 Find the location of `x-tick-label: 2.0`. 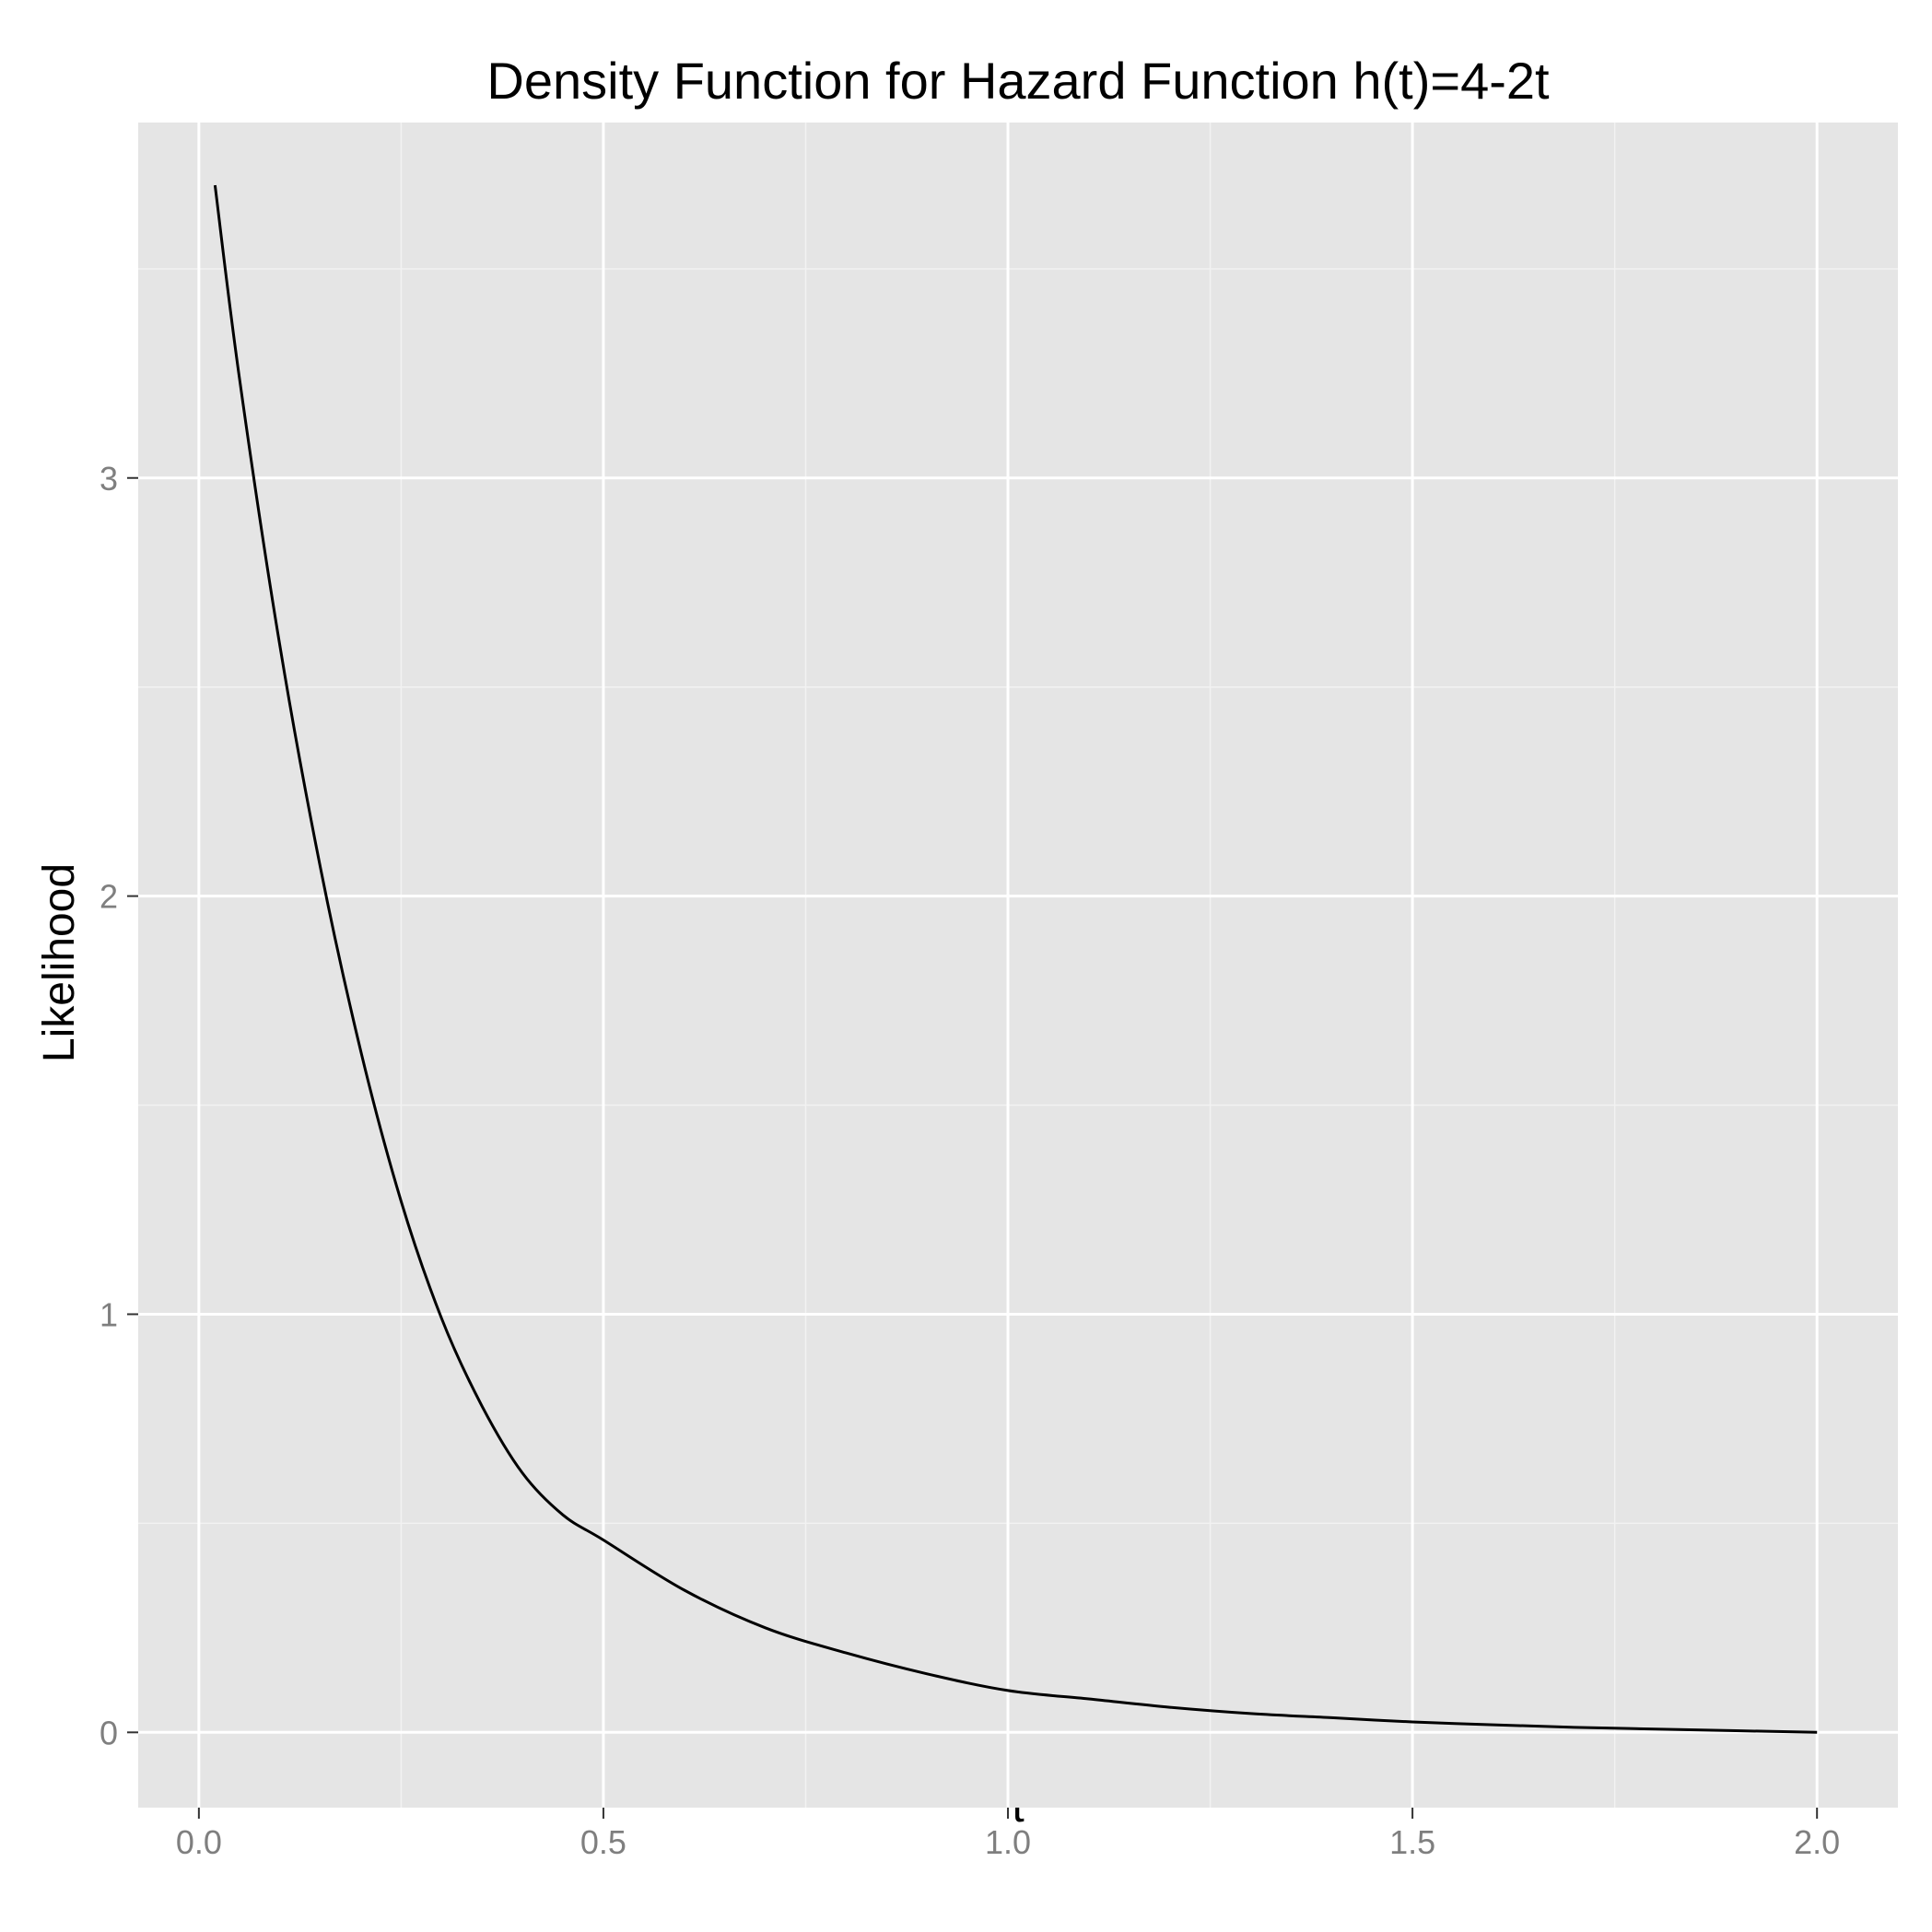

x-tick-label: 2.0 is located at coordinates (1817, 1842).